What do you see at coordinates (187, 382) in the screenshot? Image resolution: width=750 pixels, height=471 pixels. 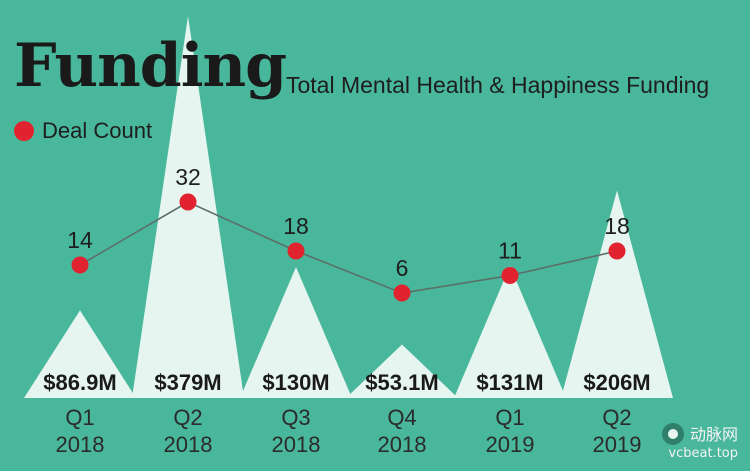 I see `funding-amount-label: $379M` at bounding box center [187, 382].